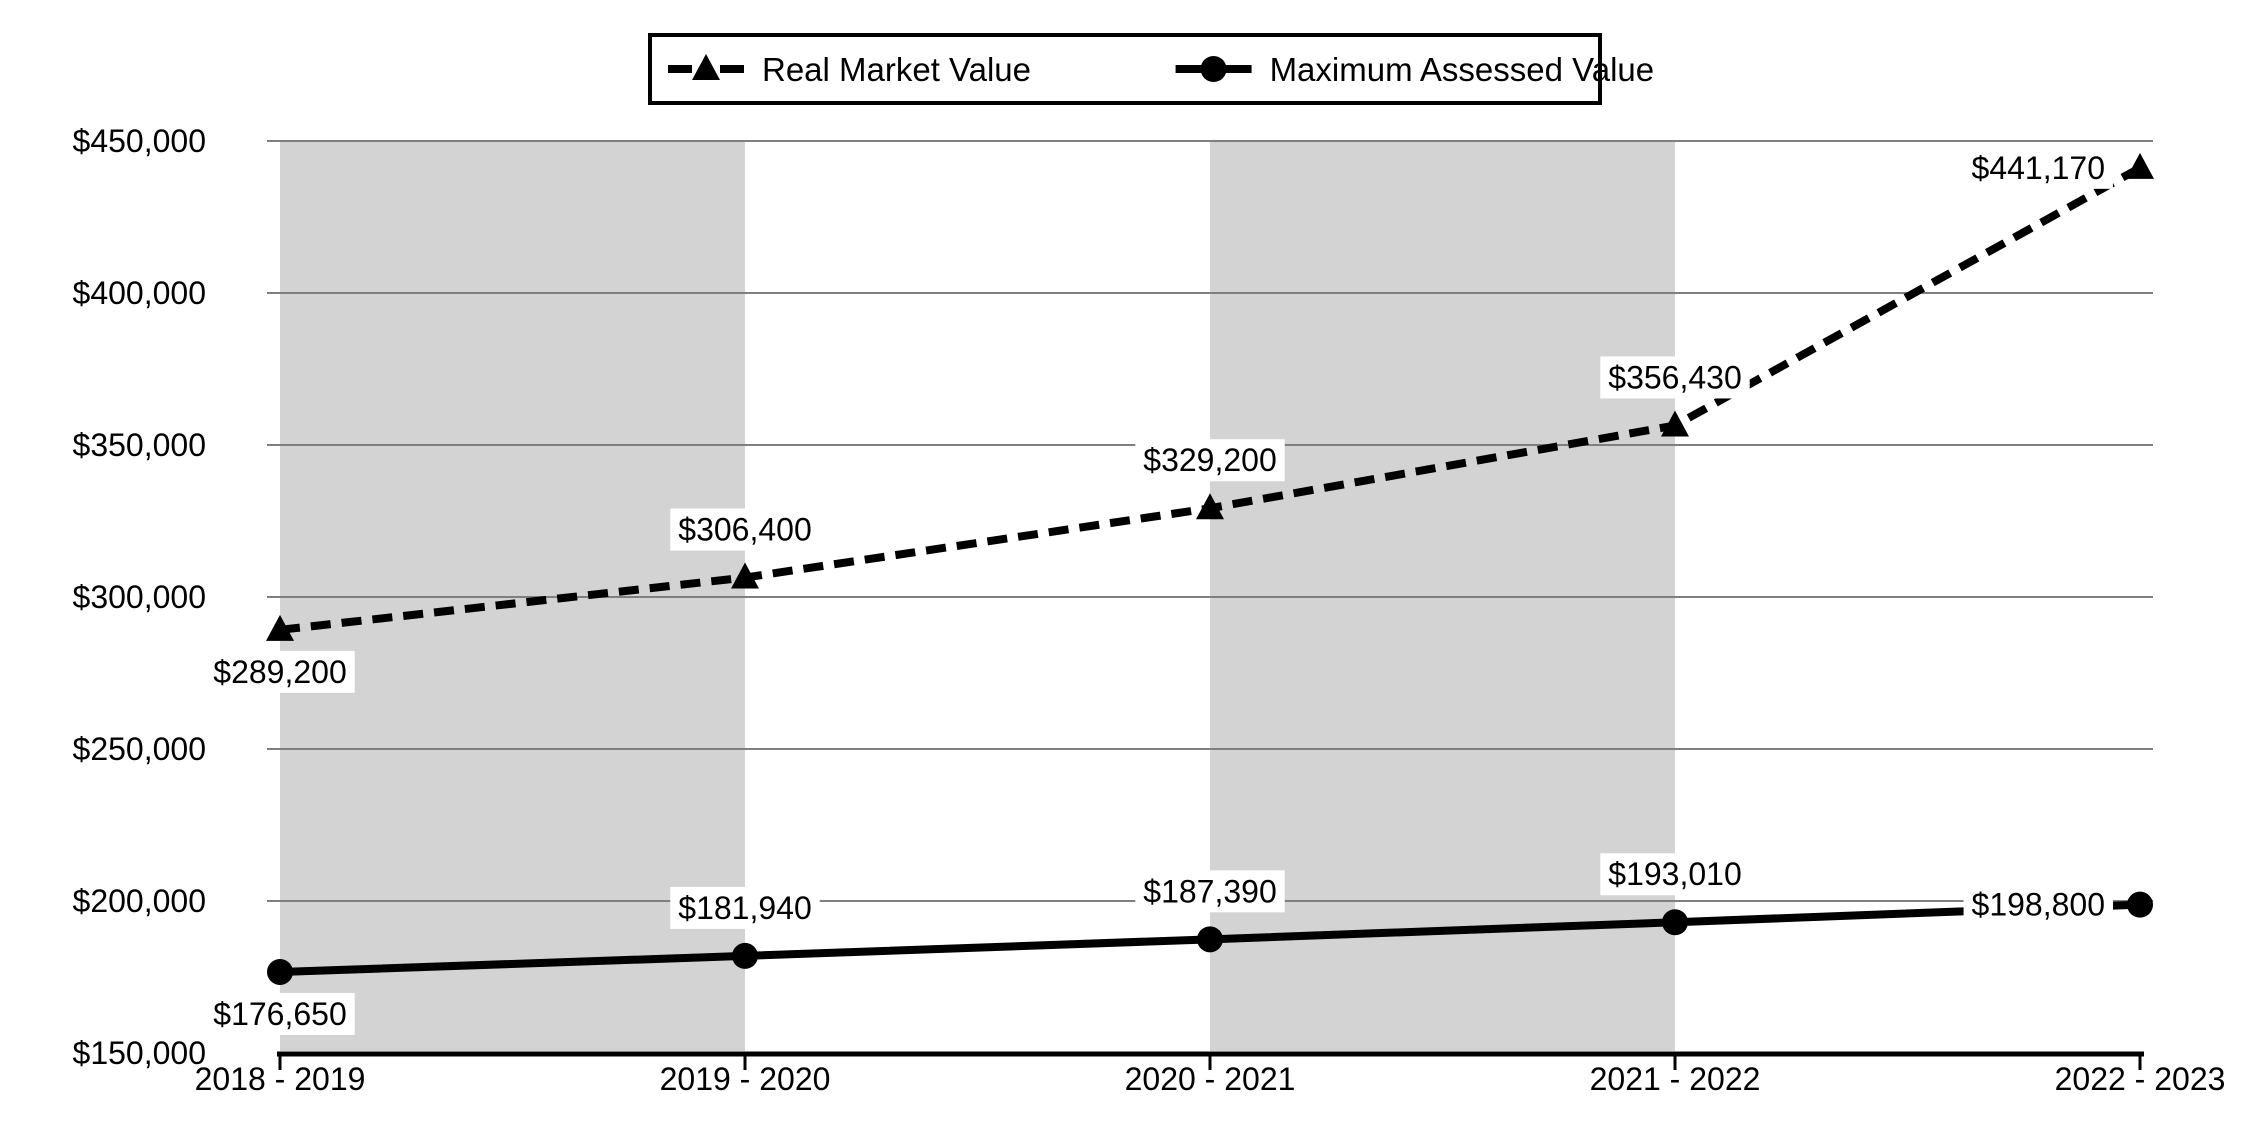 The width and height of the screenshot is (2250, 1140). I want to click on x-axis-label: 2021 - 2022, so click(1675, 1079).